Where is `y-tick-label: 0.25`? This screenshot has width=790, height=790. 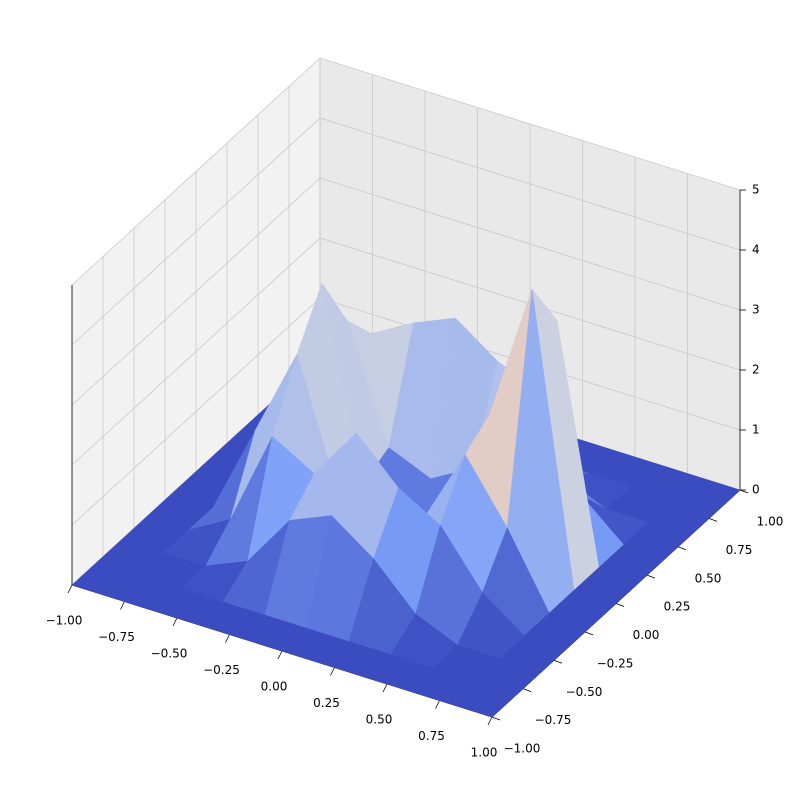
y-tick-label: 0.25 is located at coordinates (677, 607).